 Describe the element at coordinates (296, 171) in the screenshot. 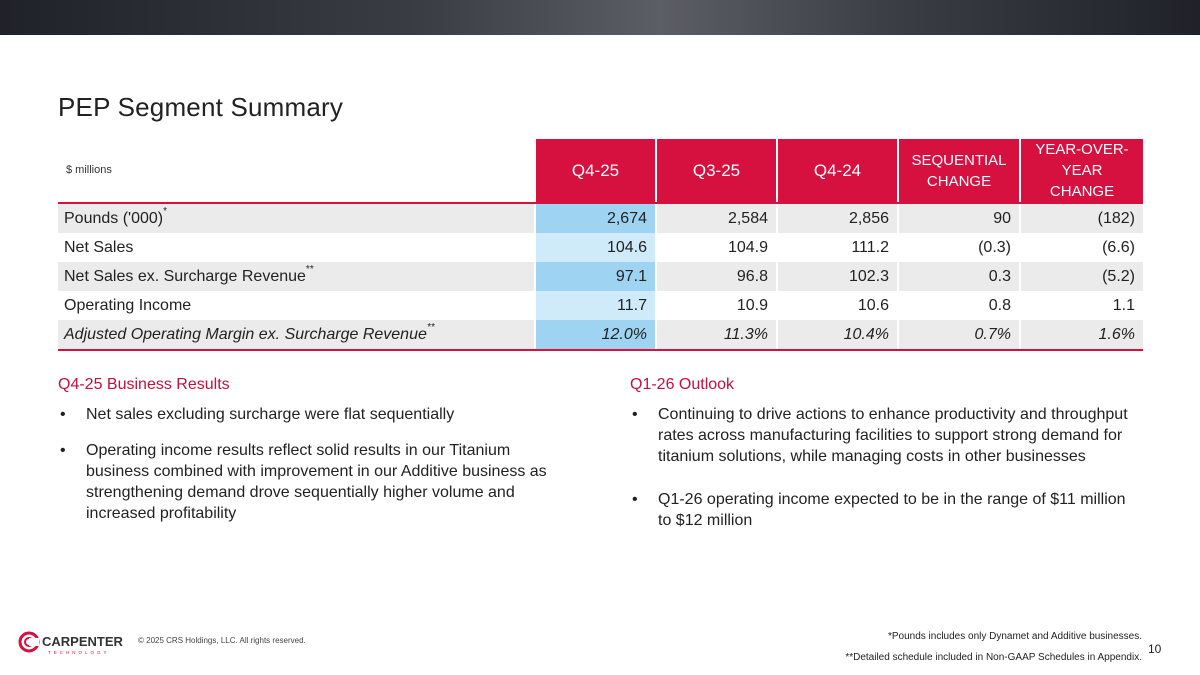

I see `units-label: $ millions` at that location.